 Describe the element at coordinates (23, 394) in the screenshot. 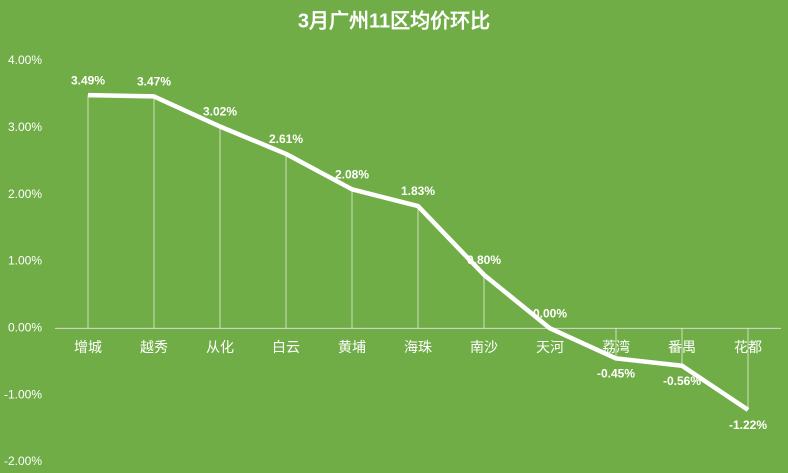

I see `y-tick-label: -1.00%` at that location.